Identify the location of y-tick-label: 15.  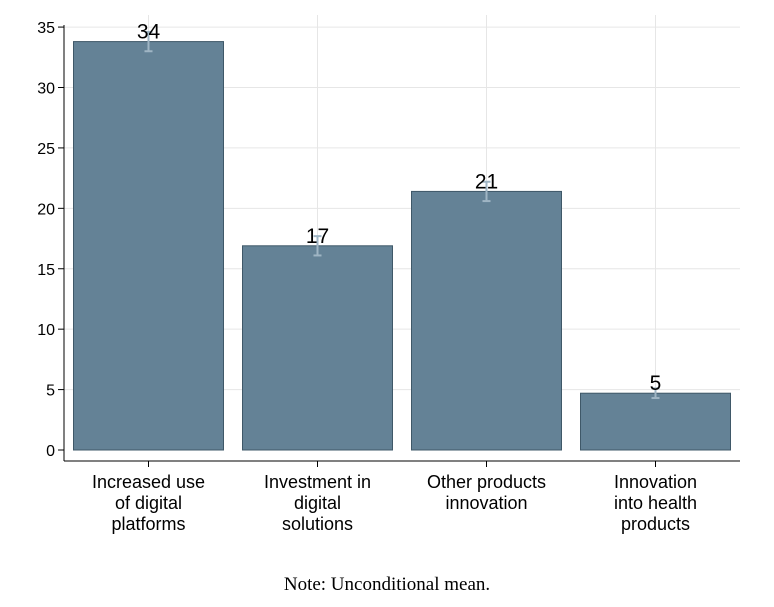
(46, 270).